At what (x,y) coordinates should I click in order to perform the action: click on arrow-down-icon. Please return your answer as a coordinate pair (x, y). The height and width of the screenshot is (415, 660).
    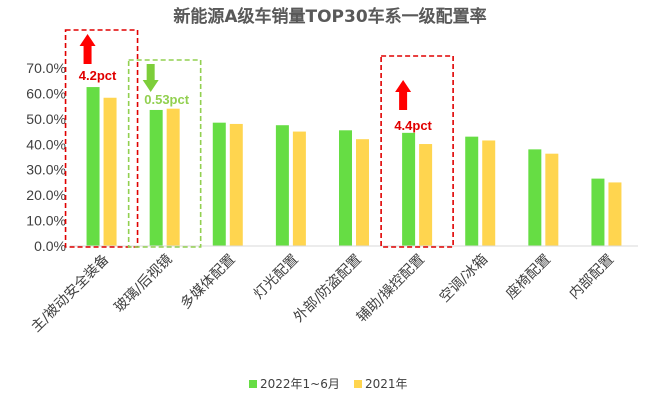
    Looking at the image, I should click on (150, 78).